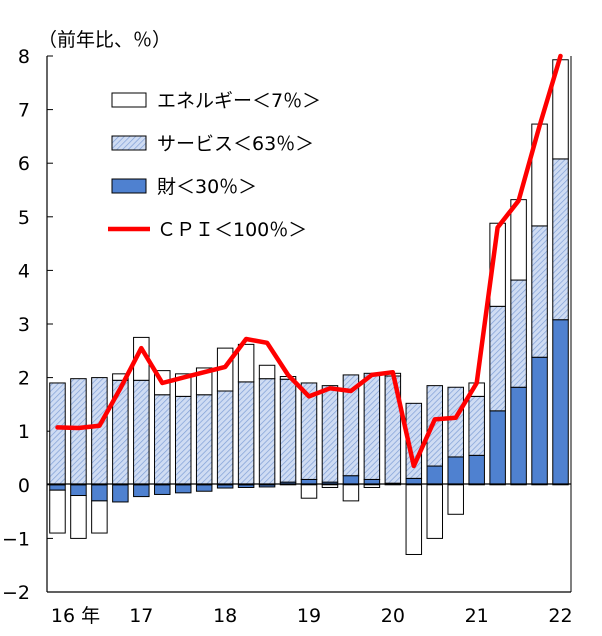 This screenshot has height=636, width=602. I want to click on legend-label-services: サービス＜63％＞, so click(235, 144).